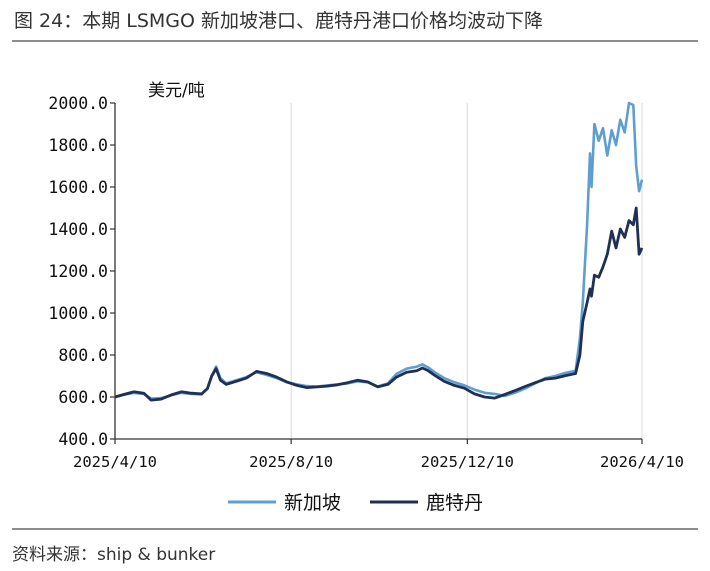  Describe the element at coordinates (83, 397) in the screenshot. I see `y-tick-label-7: 600.0` at that location.